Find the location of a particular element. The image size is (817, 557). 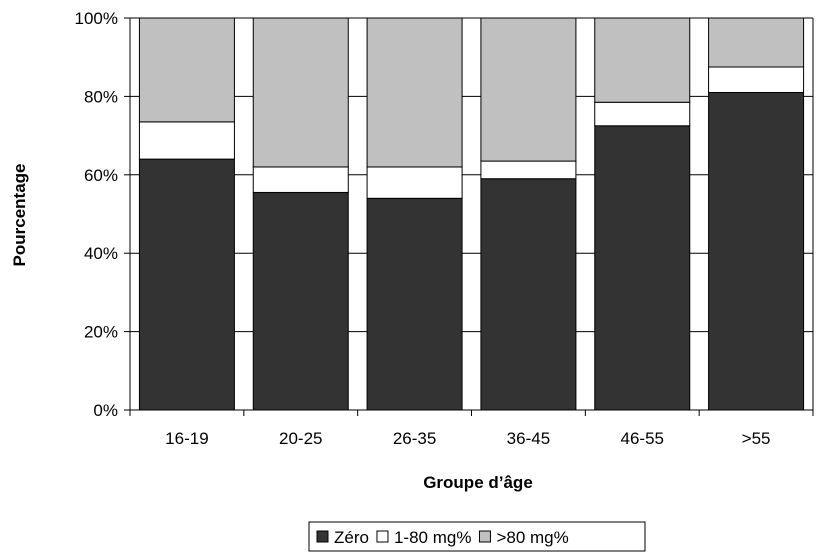

legend: Zéro 1-80 mg% >80 mg% is located at coordinates (477, 536).